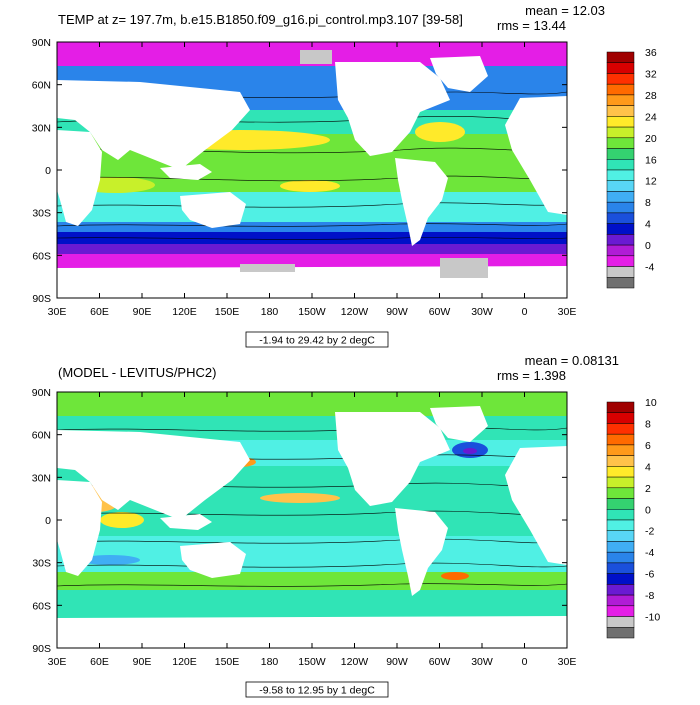 Image resolution: width=700 pixels, height=705 pixels. I want to click on panel-2-range-label: -9.58 to 12.95 by 1 degC, so click(317, 691).